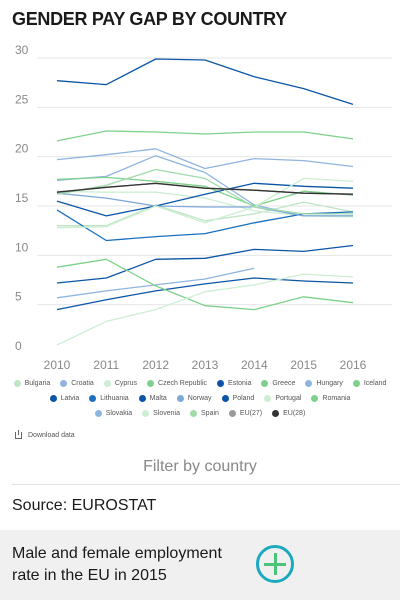 This screenshot has width=400, height=600. What do you see at coordinates (210, 413) in the screenshot?
I see `legend-label: Spain` at bounding box center [210, 413].